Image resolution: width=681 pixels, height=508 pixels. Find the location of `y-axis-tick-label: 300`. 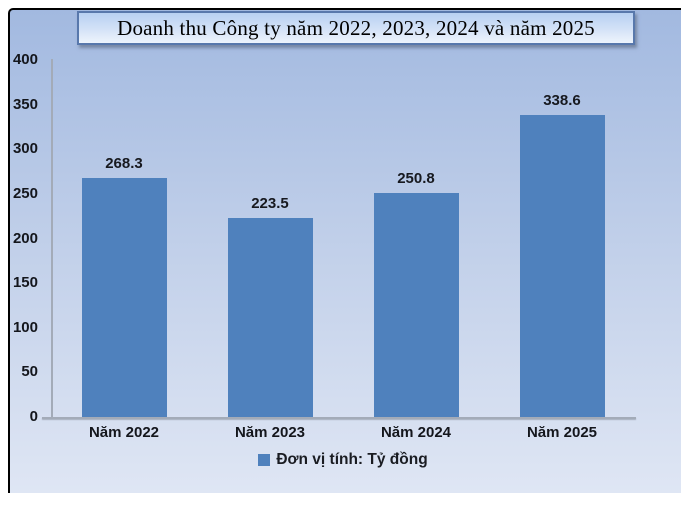

y-axis-tick-label: 300 is located at coordinates (25, 149).